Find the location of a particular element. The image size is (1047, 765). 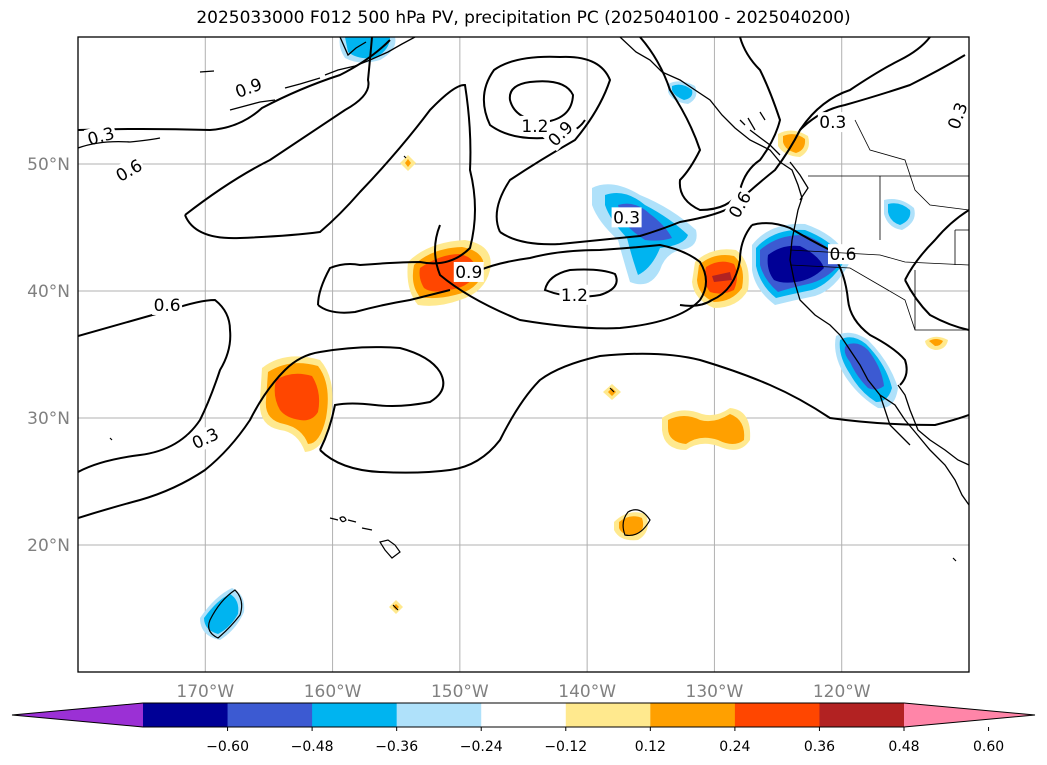

colorbar-tick-label: −0.60 is located at coordinates (227, 747).